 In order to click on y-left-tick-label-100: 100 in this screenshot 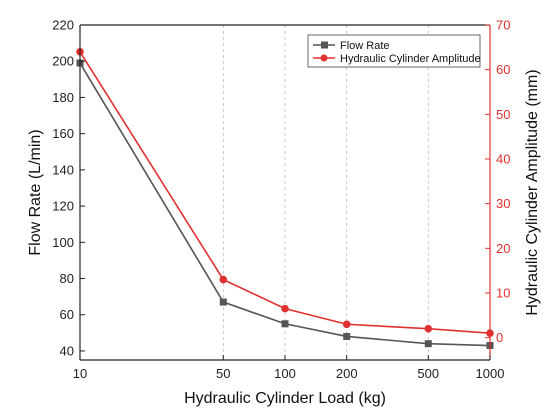, I will do `click(63, 242)`.